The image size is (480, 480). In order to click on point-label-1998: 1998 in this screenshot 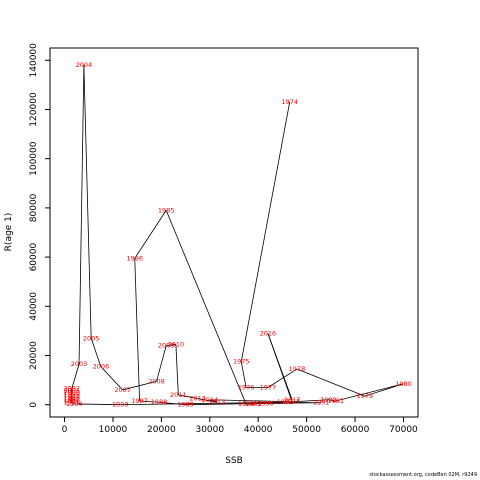, I will do `click(72, 397)`.